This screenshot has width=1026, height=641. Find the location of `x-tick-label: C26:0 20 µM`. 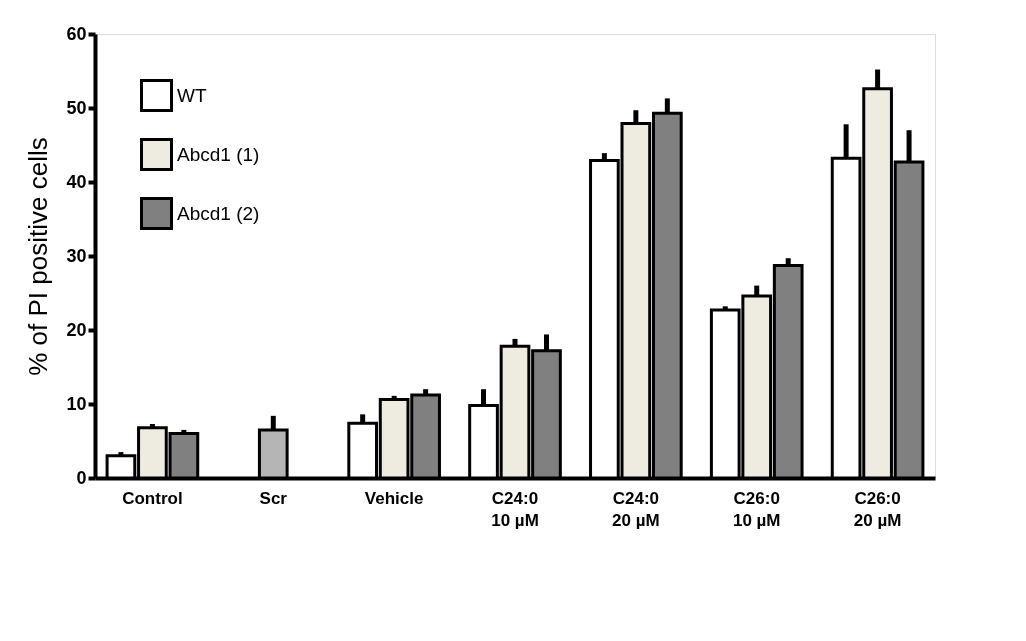

x-tick-label: C26:0 20 µM is located at coordinates (877, 509).